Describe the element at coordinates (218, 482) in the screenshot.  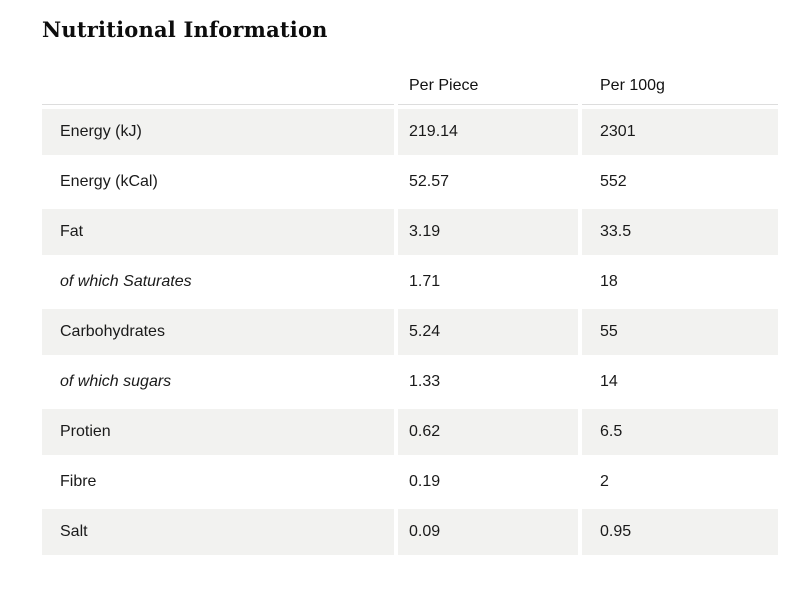
I see `row-label: Fibre` at that location.